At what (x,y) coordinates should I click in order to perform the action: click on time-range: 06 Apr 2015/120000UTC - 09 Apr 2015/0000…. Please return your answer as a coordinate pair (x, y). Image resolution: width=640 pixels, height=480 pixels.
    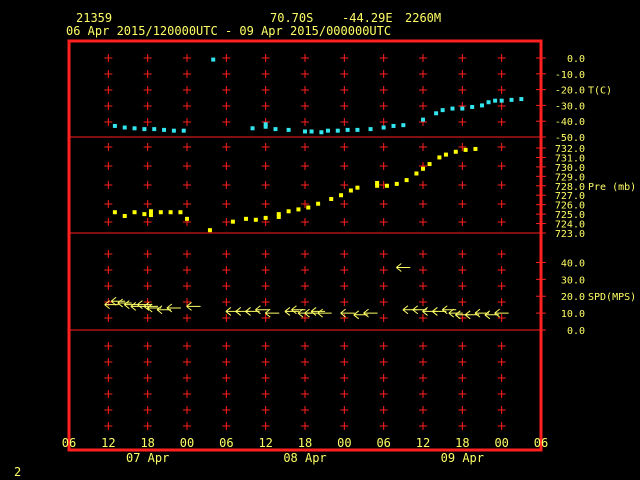
    Looking at the image, I should click on (229, 31).